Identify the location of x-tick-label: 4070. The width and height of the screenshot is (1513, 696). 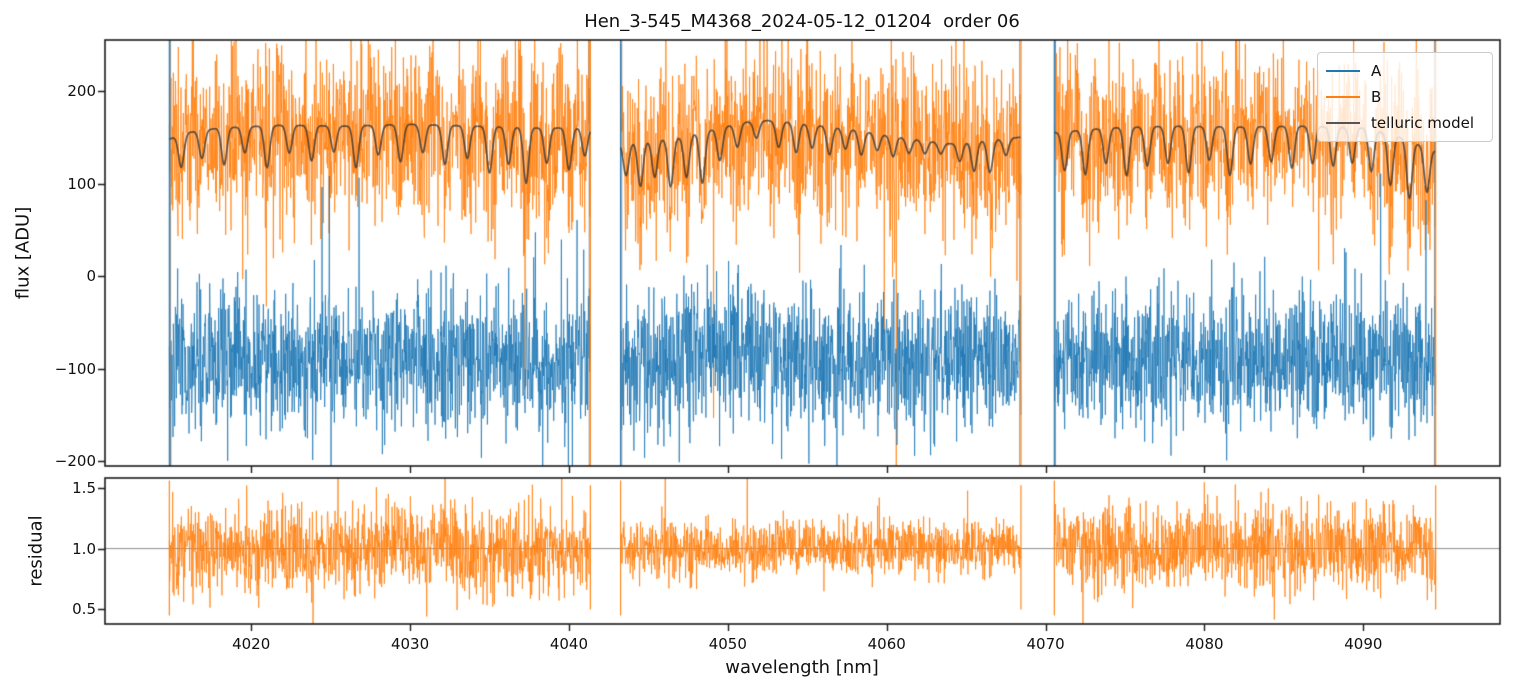
(1045, 644).